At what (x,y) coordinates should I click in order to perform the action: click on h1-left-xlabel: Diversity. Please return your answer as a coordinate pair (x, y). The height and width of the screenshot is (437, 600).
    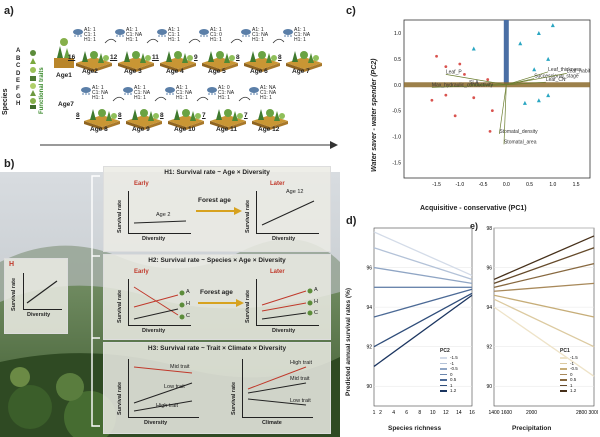
    Looking at the image, I should click on (154, 239).